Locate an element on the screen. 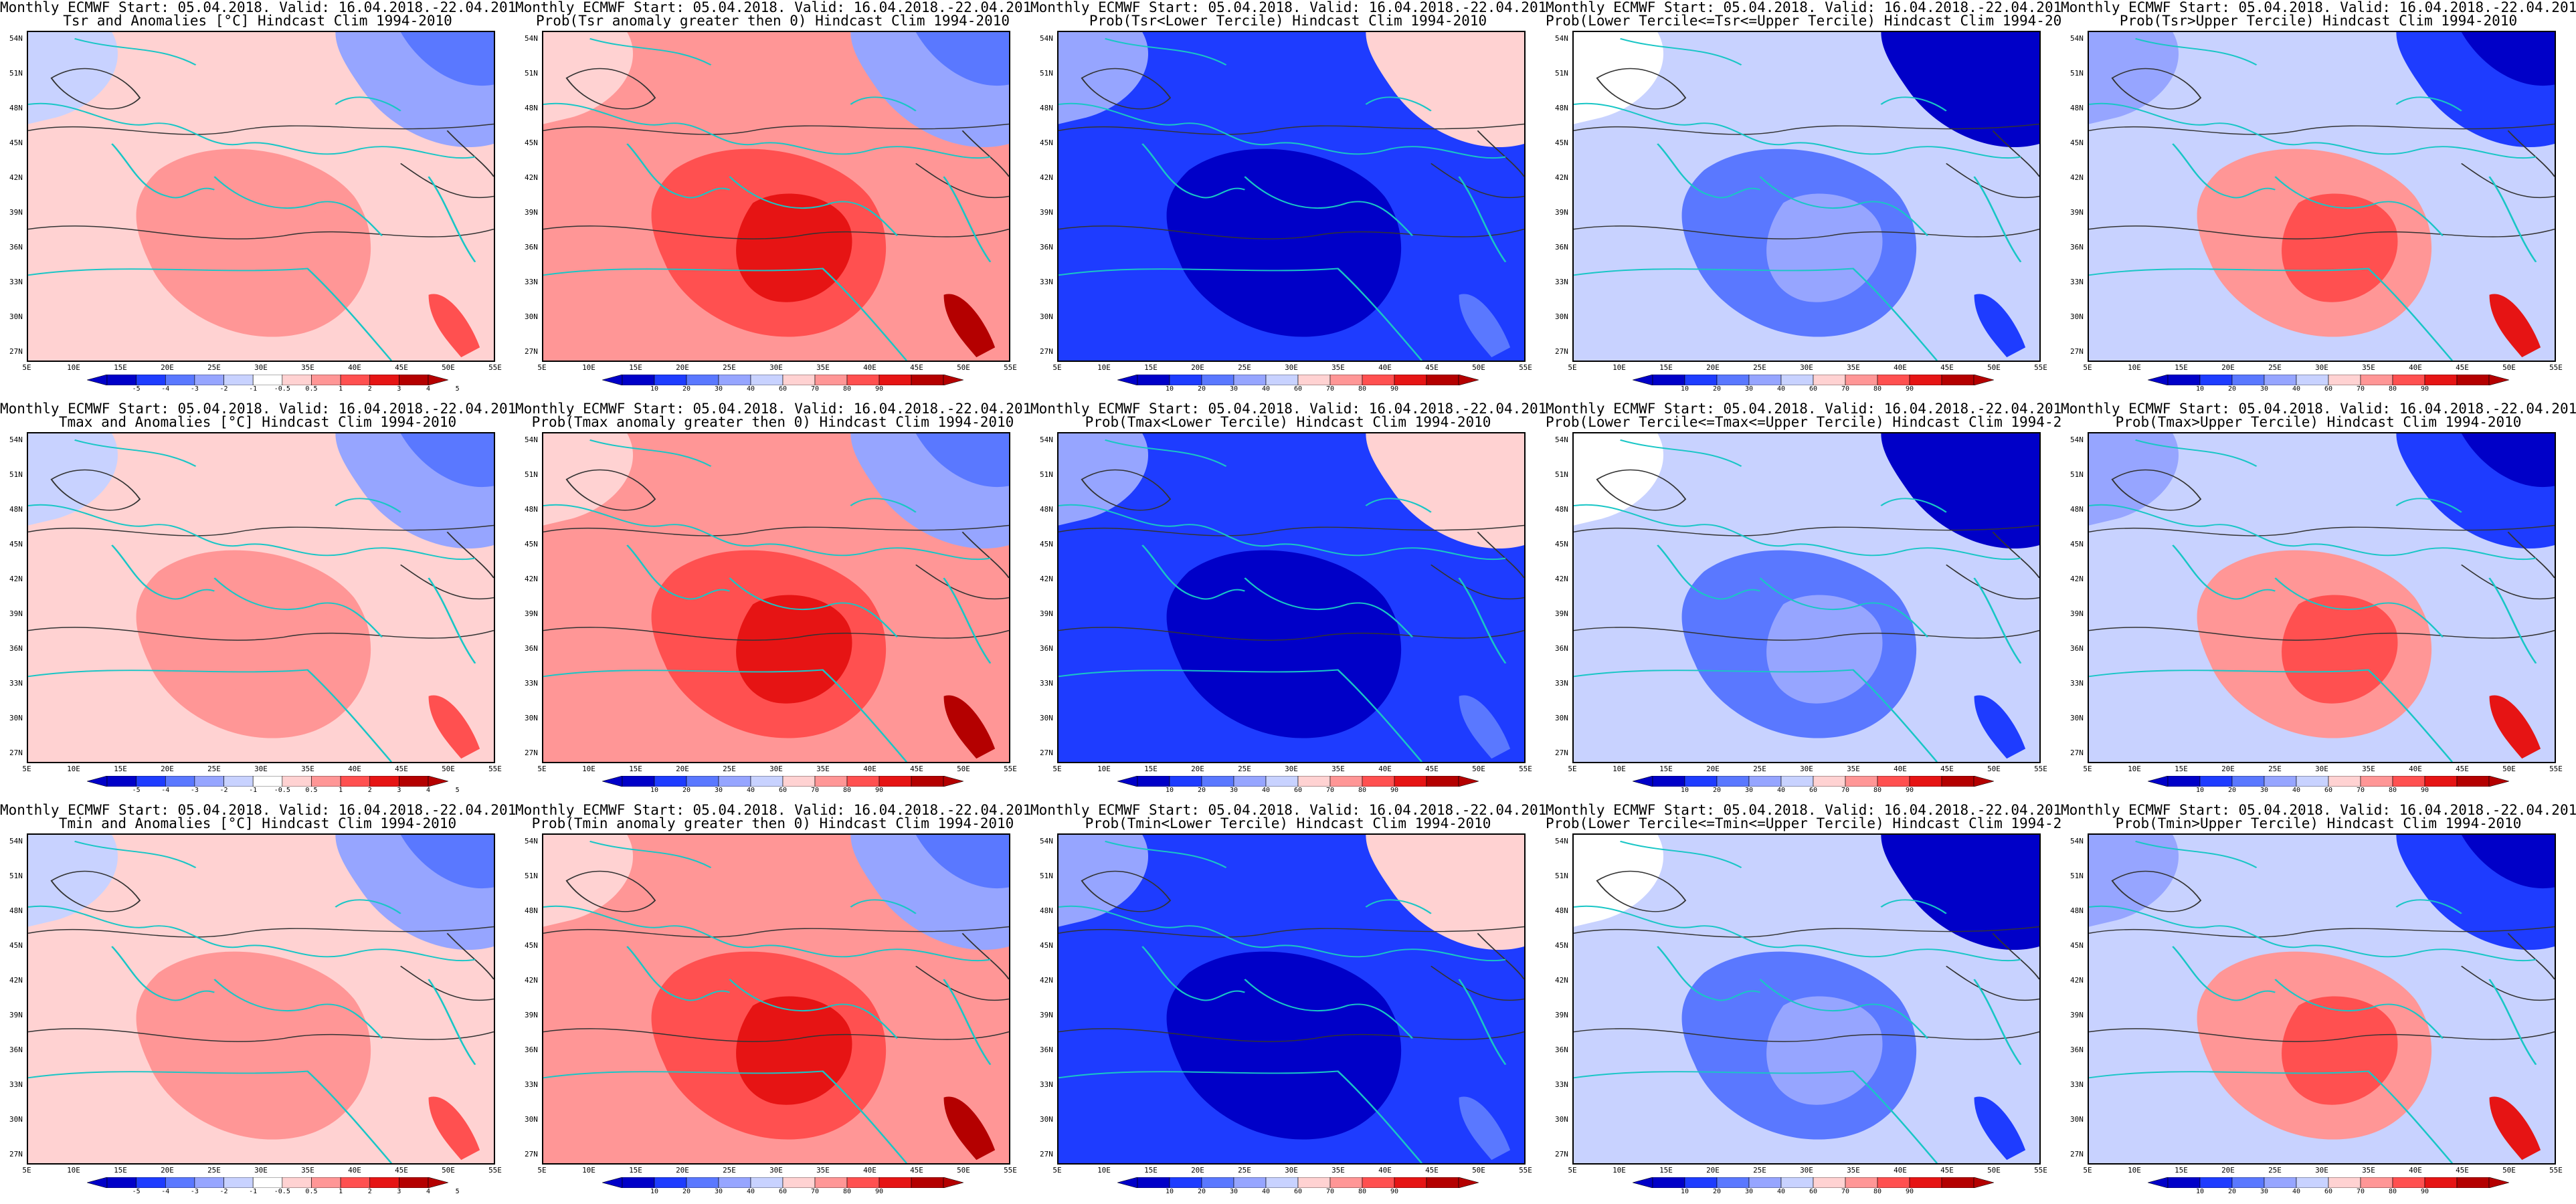  latitude-label: 51N is located at coordinates (1561, 73).